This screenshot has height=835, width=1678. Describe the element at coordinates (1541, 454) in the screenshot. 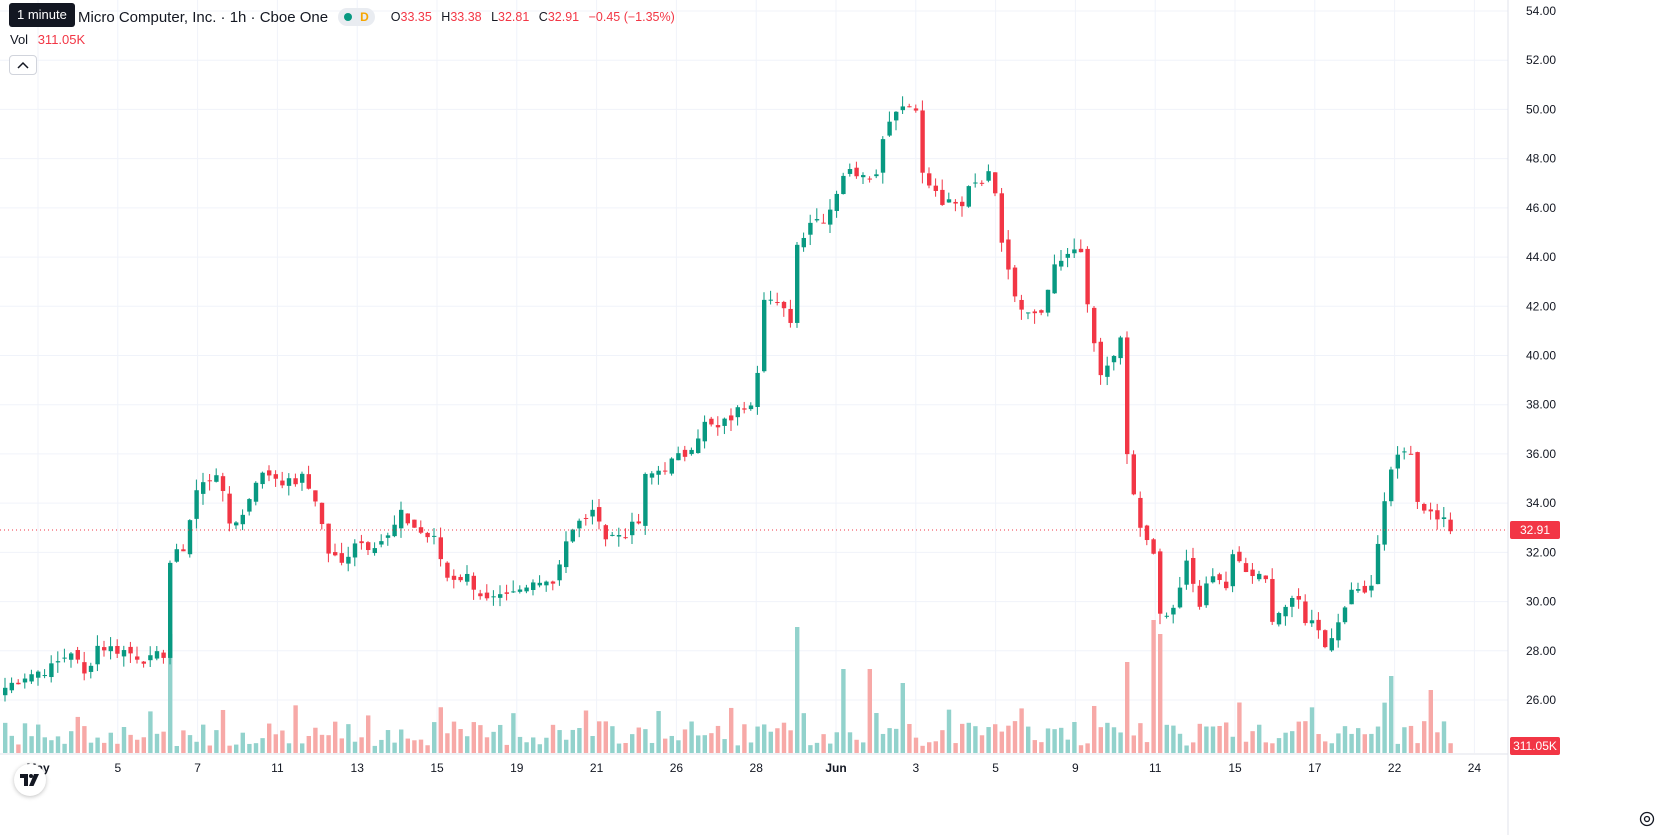

I see `price-tick-label: 36.00` at that location.